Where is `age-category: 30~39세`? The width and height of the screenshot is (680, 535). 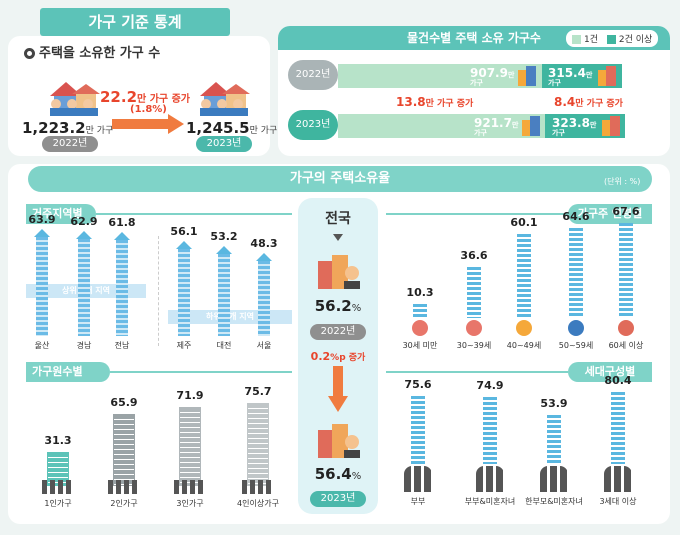 age-category: 30~39세 is located at coordinates (474, 345).